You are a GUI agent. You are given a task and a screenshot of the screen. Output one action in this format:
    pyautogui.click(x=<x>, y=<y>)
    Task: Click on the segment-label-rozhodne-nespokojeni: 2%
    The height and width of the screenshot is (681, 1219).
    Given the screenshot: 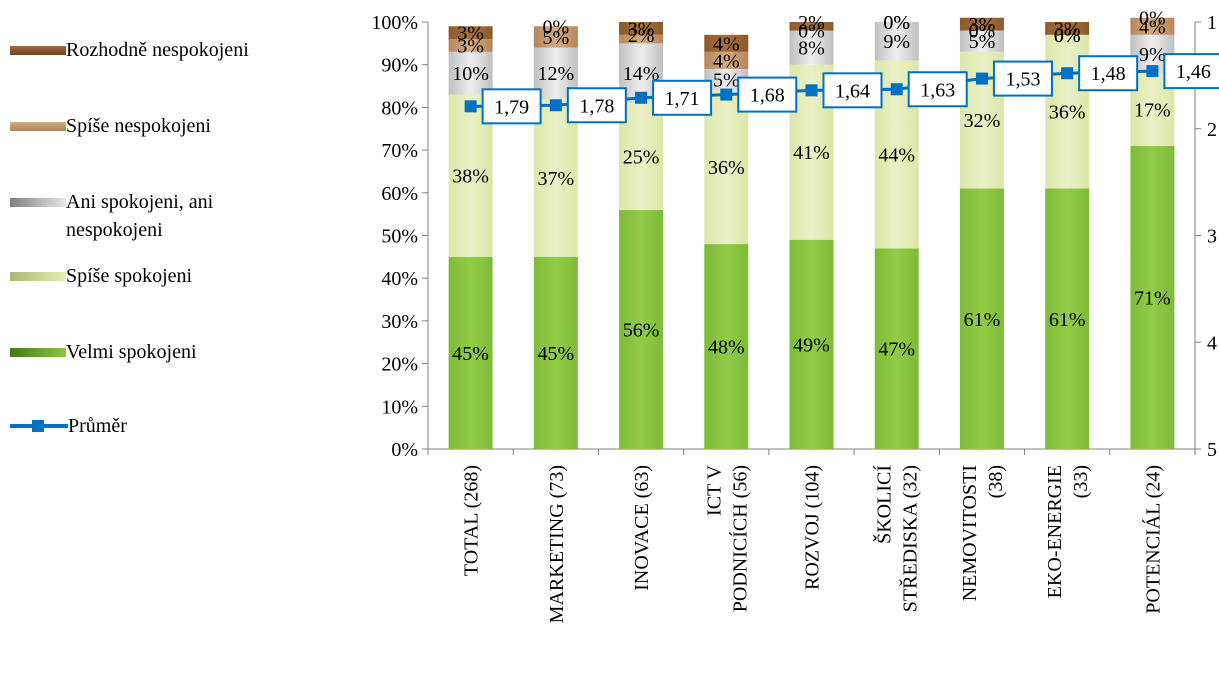 What is the action you would take?
    pyautogui.click(x=811, y=23)
    